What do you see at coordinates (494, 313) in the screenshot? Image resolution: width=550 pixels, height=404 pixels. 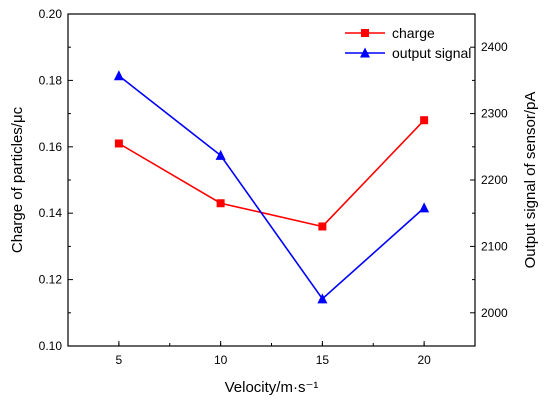 I see `y-right-tick-label: 2000` at bounding box center [494, 313].